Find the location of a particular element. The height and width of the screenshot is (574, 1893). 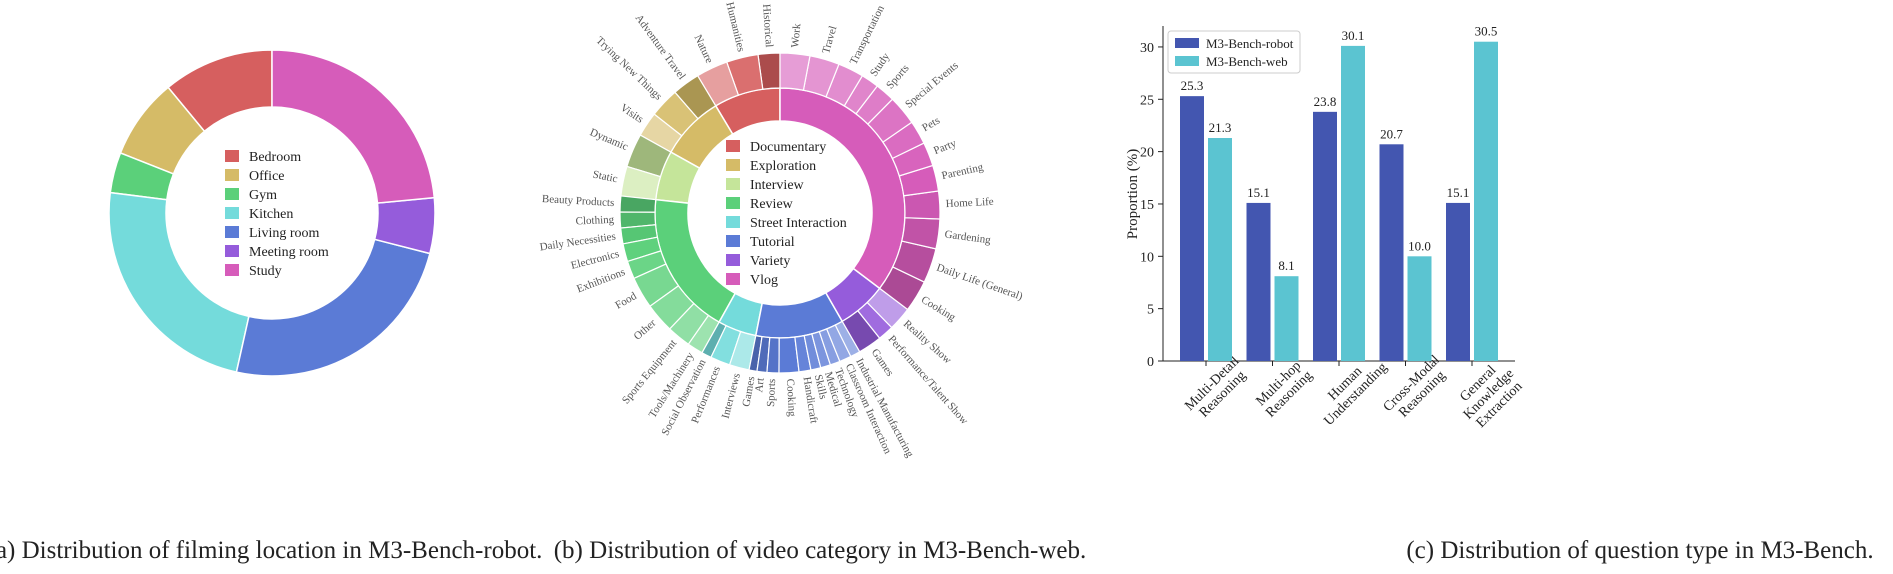

legend-label: Meeting room is located at coordinates (289, 252).